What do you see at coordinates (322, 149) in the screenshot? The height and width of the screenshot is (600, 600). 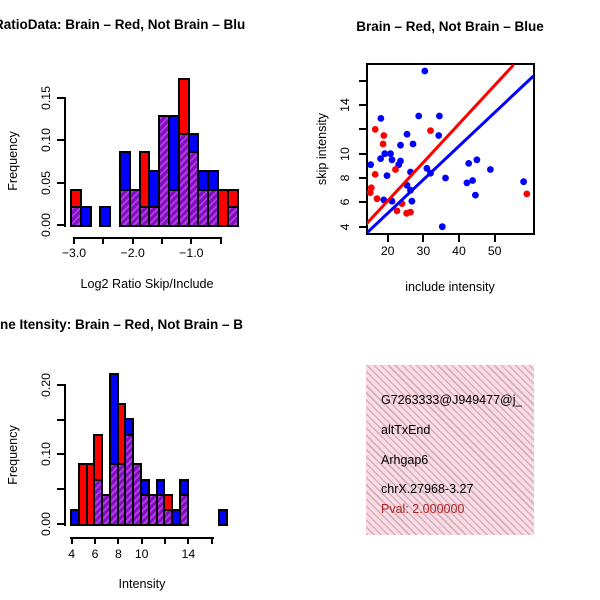 I see `scatter-ylabel: skip intensity` at bounding box center [322, 149].